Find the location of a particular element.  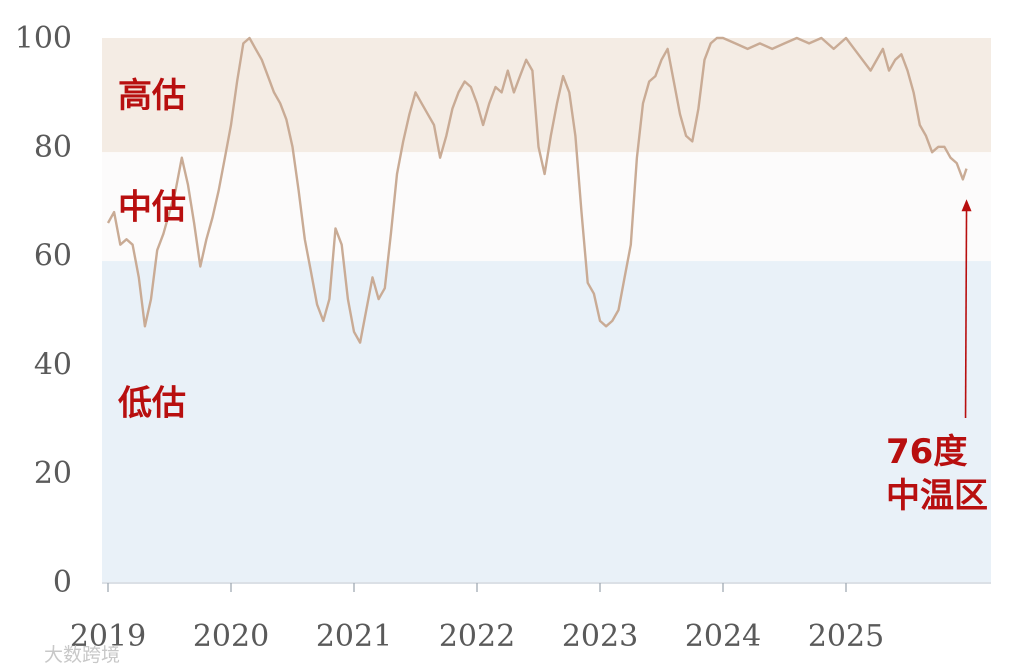

x-tick-label: 2024 is located at coordinates (723, 636).